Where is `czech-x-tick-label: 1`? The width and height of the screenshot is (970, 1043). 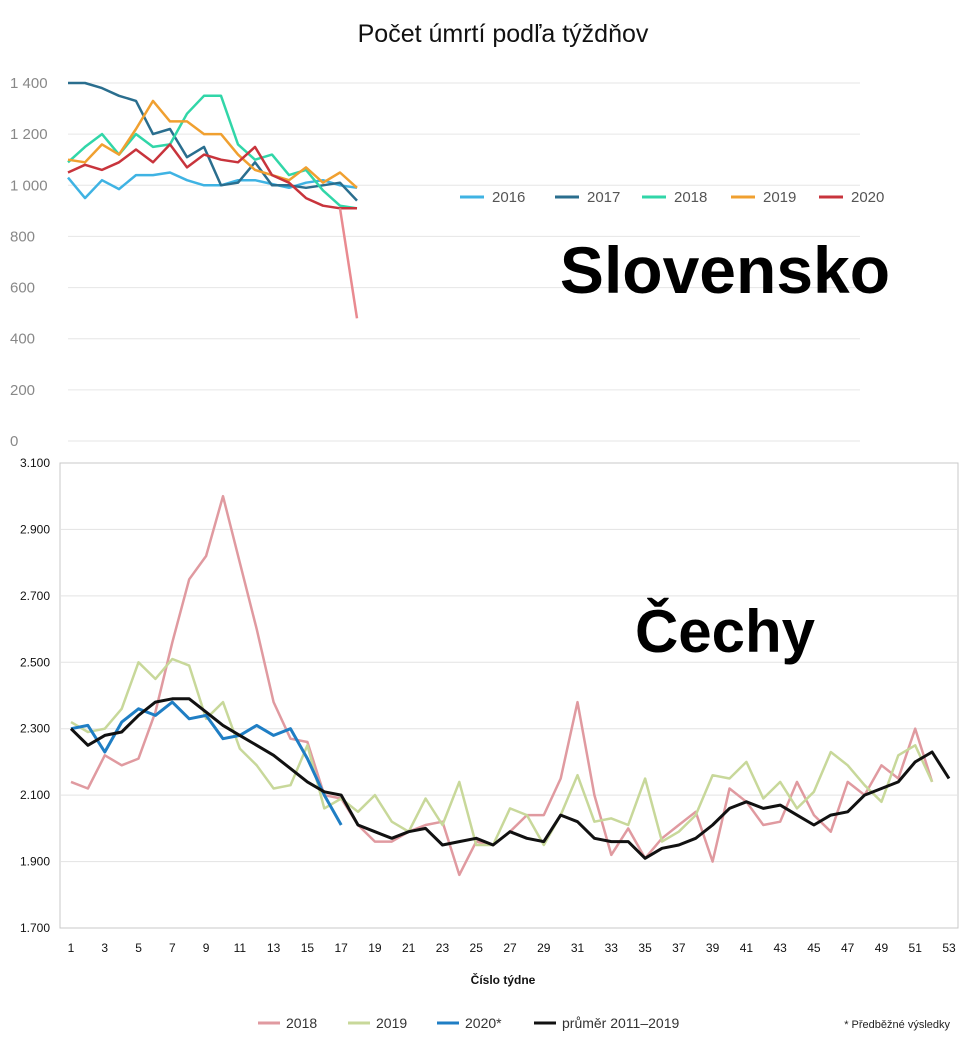 czech-x-tick-label: 1 is located at coordinates (71, 948).